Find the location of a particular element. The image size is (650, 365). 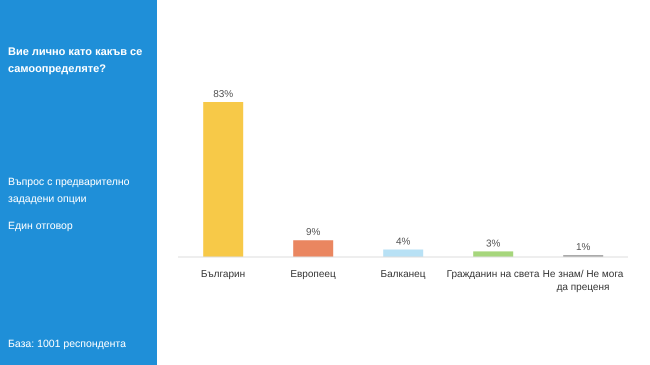

x-tick-label: Гражданин на света is located at coordinates (493, 274).